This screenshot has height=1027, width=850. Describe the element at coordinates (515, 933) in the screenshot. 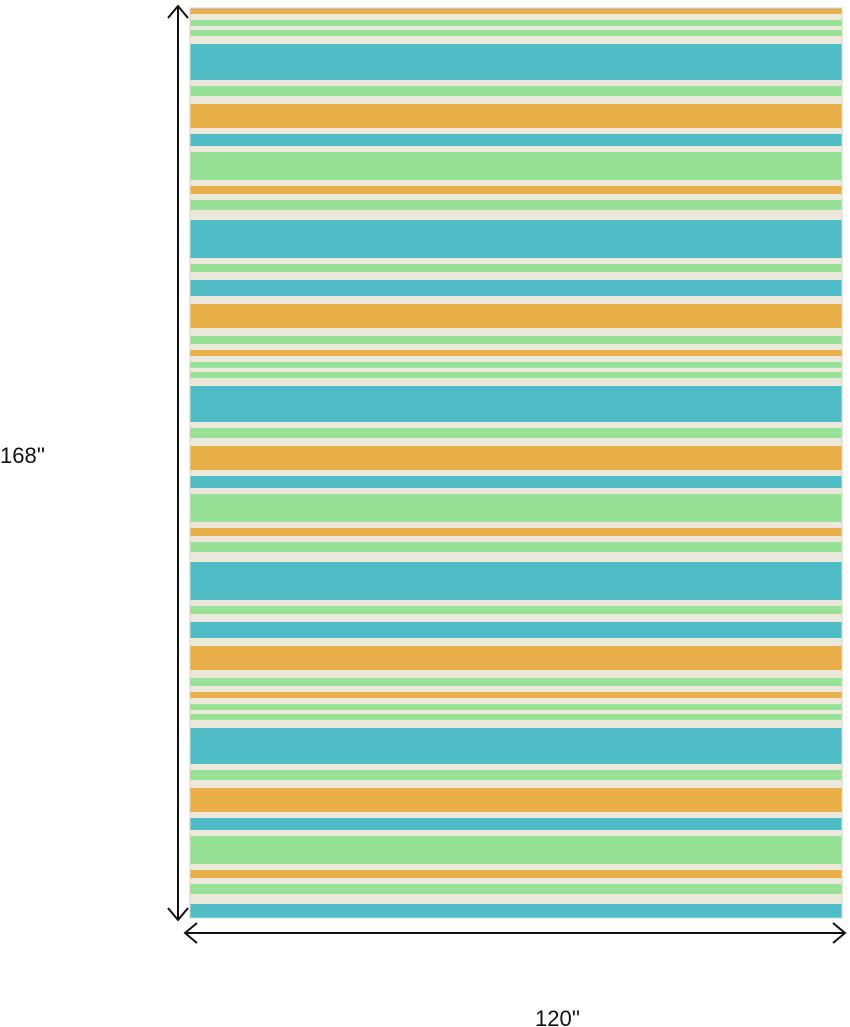

I see `width-arrow` at that location.